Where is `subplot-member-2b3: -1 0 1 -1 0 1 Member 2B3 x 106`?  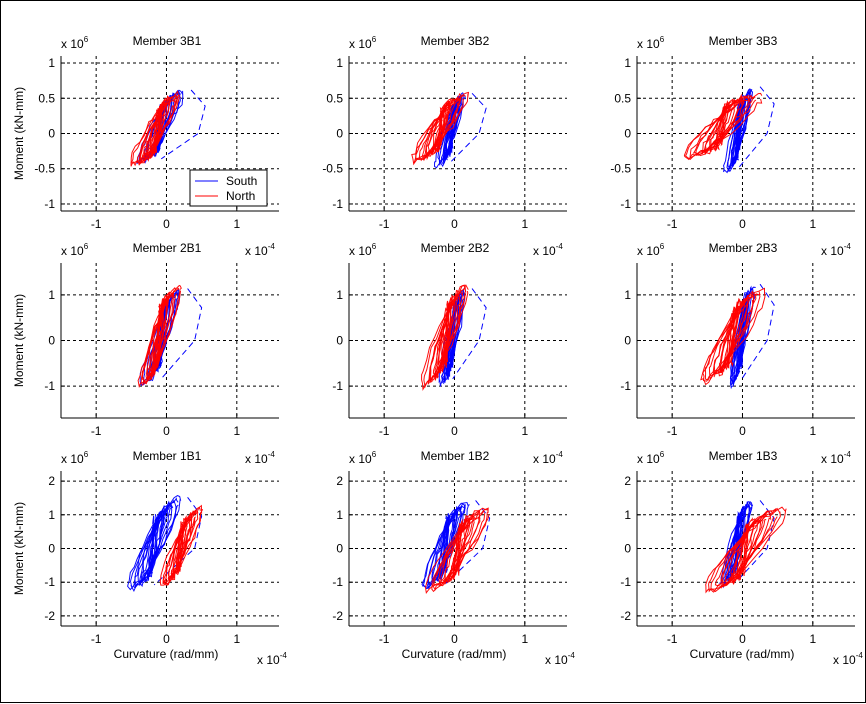 subplot-member-2b3: -1 0 1 -1 0 1 Member 2B3 x 106 is located at coordinates (737, 339).